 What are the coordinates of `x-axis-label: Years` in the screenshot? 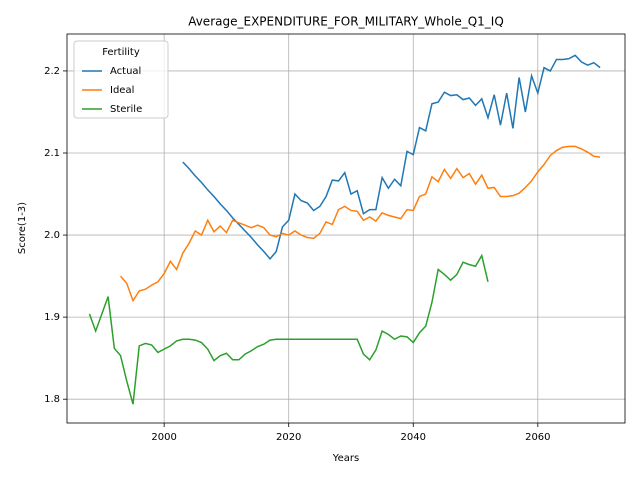 It's located at (345, 458).